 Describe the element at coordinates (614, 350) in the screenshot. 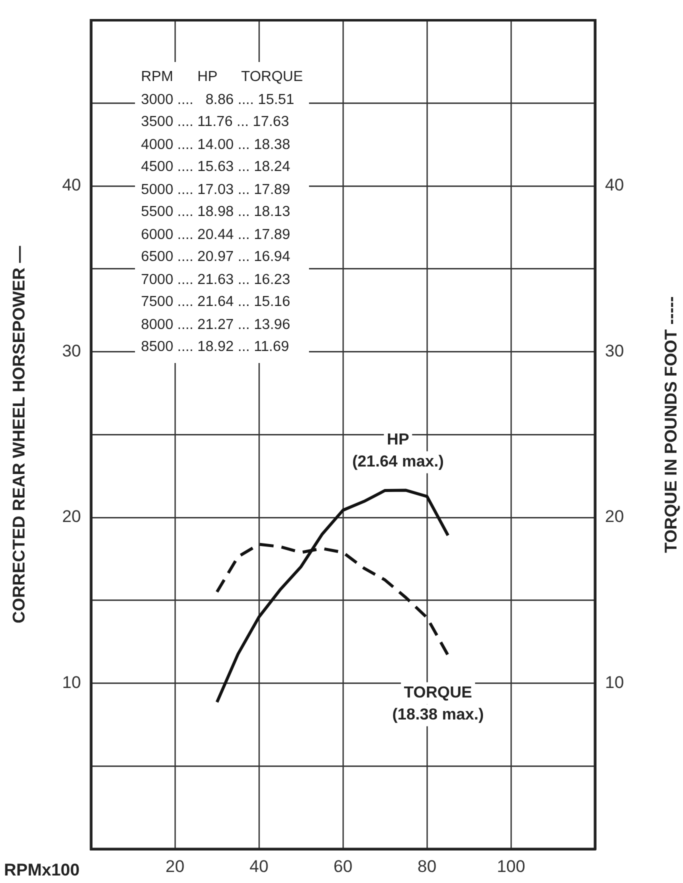

I see `y2-tick-label: 30` at that location.